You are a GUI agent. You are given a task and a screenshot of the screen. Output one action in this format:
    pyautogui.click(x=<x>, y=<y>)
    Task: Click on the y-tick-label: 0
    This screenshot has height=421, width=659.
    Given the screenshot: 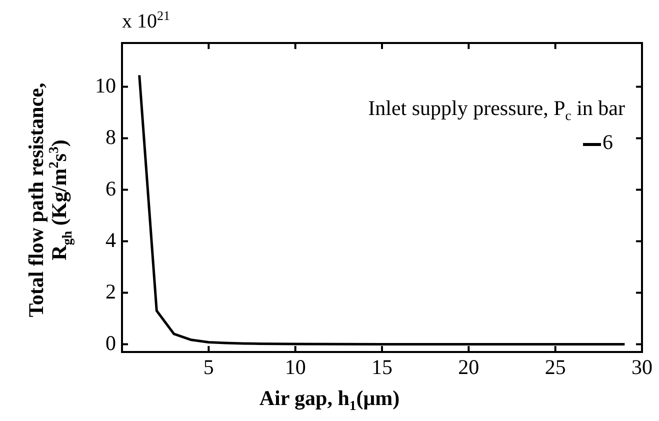 What is the action you would take?
    pyautogui.click(x=111, y=342)
    